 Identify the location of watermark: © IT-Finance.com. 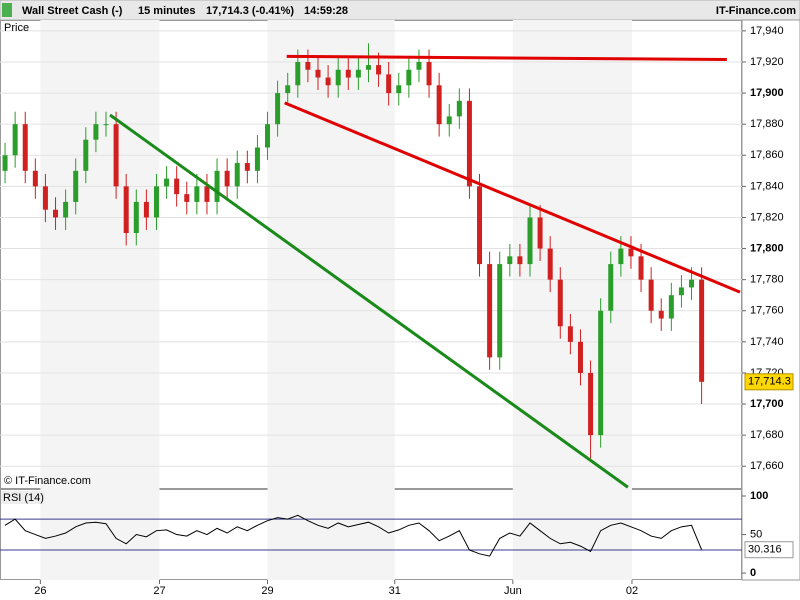
(47, 481).